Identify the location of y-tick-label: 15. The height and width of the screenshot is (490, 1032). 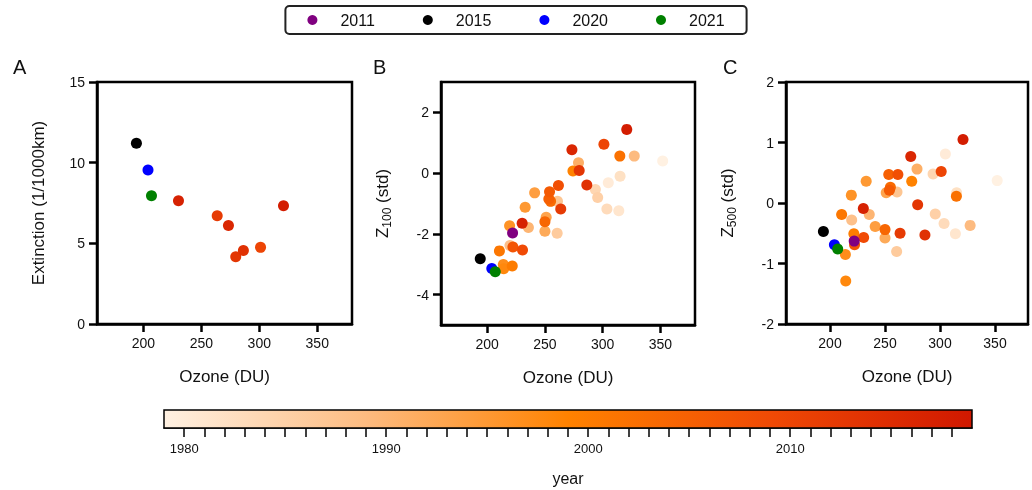
(77, 82).